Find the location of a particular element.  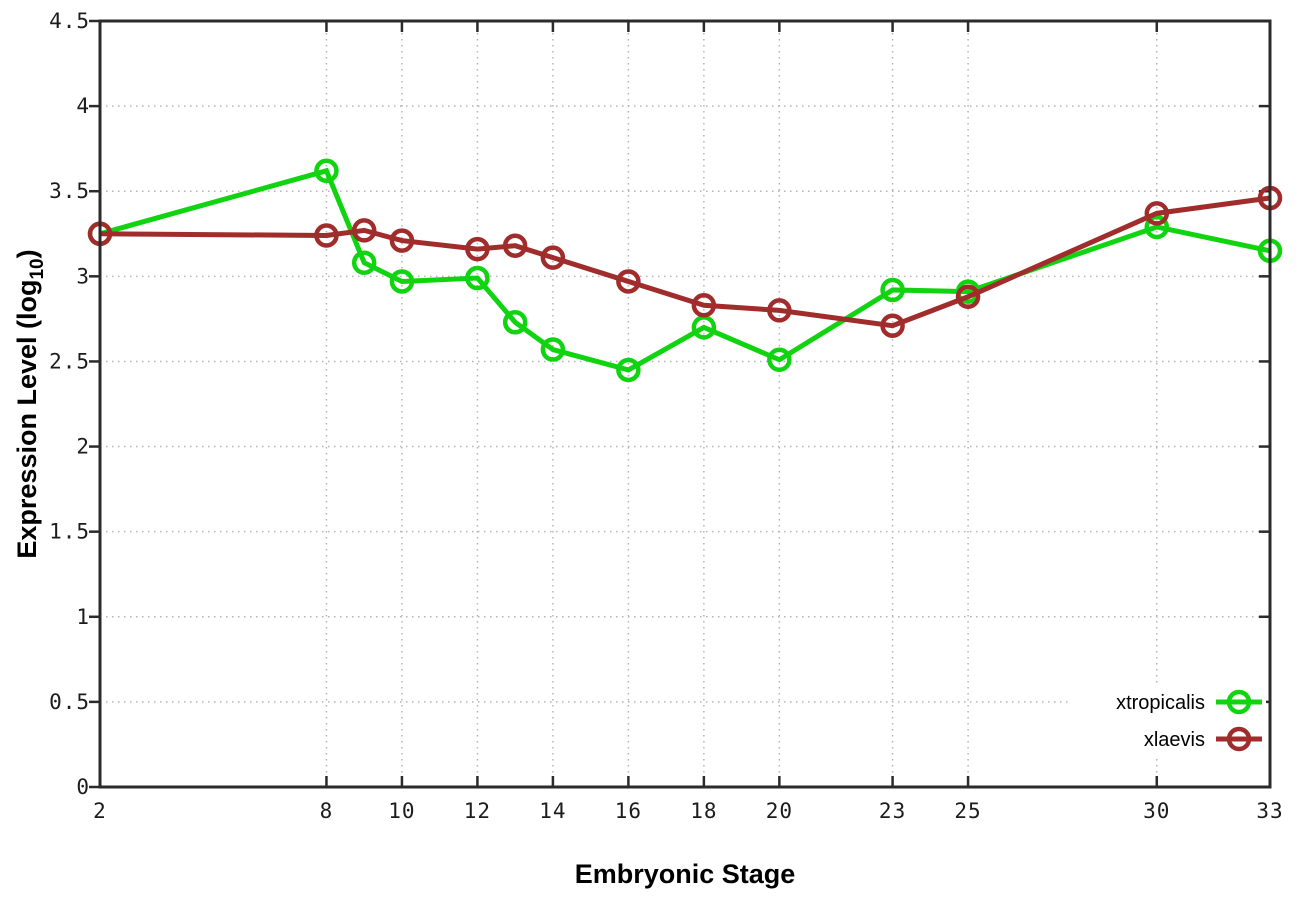

legend-label-xtropicalis: xtropicalis is located at coordinates (1160, 703).